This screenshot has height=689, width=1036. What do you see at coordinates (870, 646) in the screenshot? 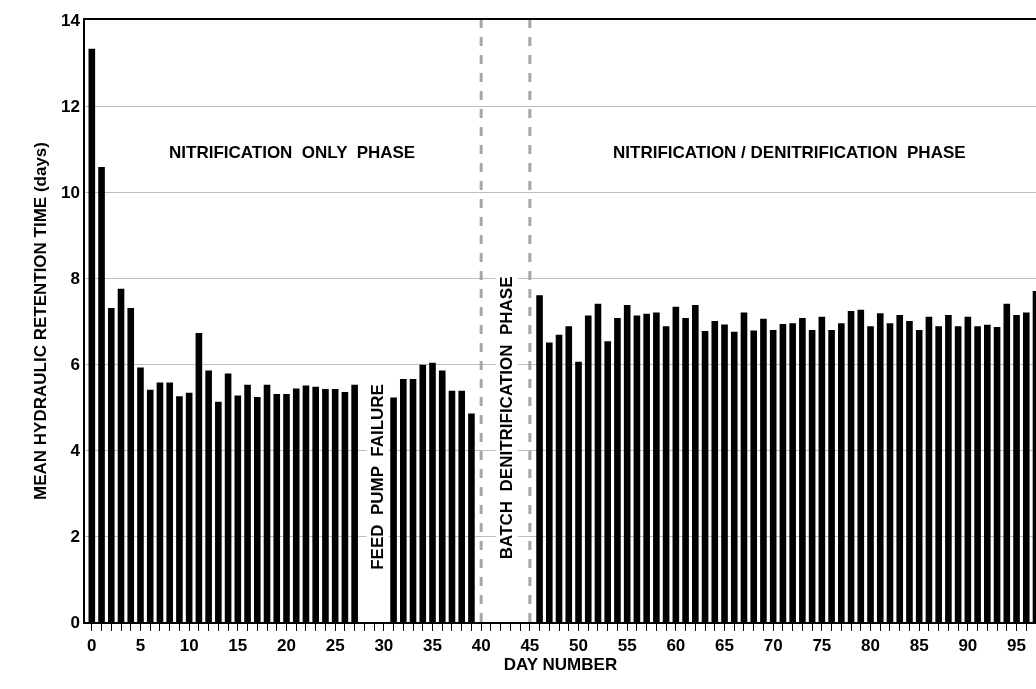
I see `x-tick-label: 80` at bounding box center [870, 646].